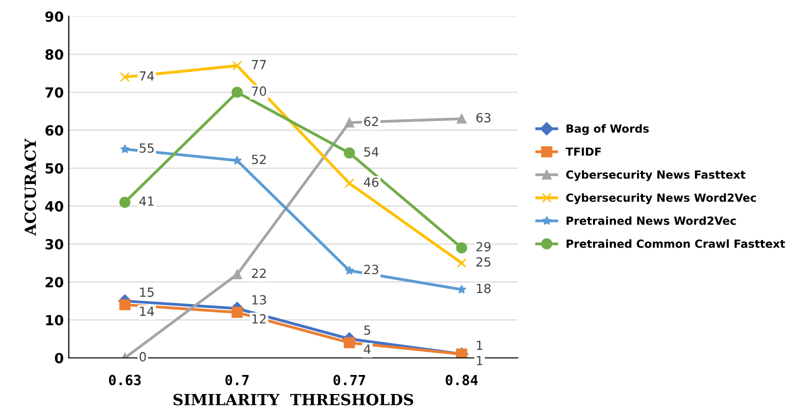 The image size is (809, 409). What do you see at coordinates (30, 187) in the screenshot?
I see `y-axis-title: ACCURACY` at bounding box center [30, 187].